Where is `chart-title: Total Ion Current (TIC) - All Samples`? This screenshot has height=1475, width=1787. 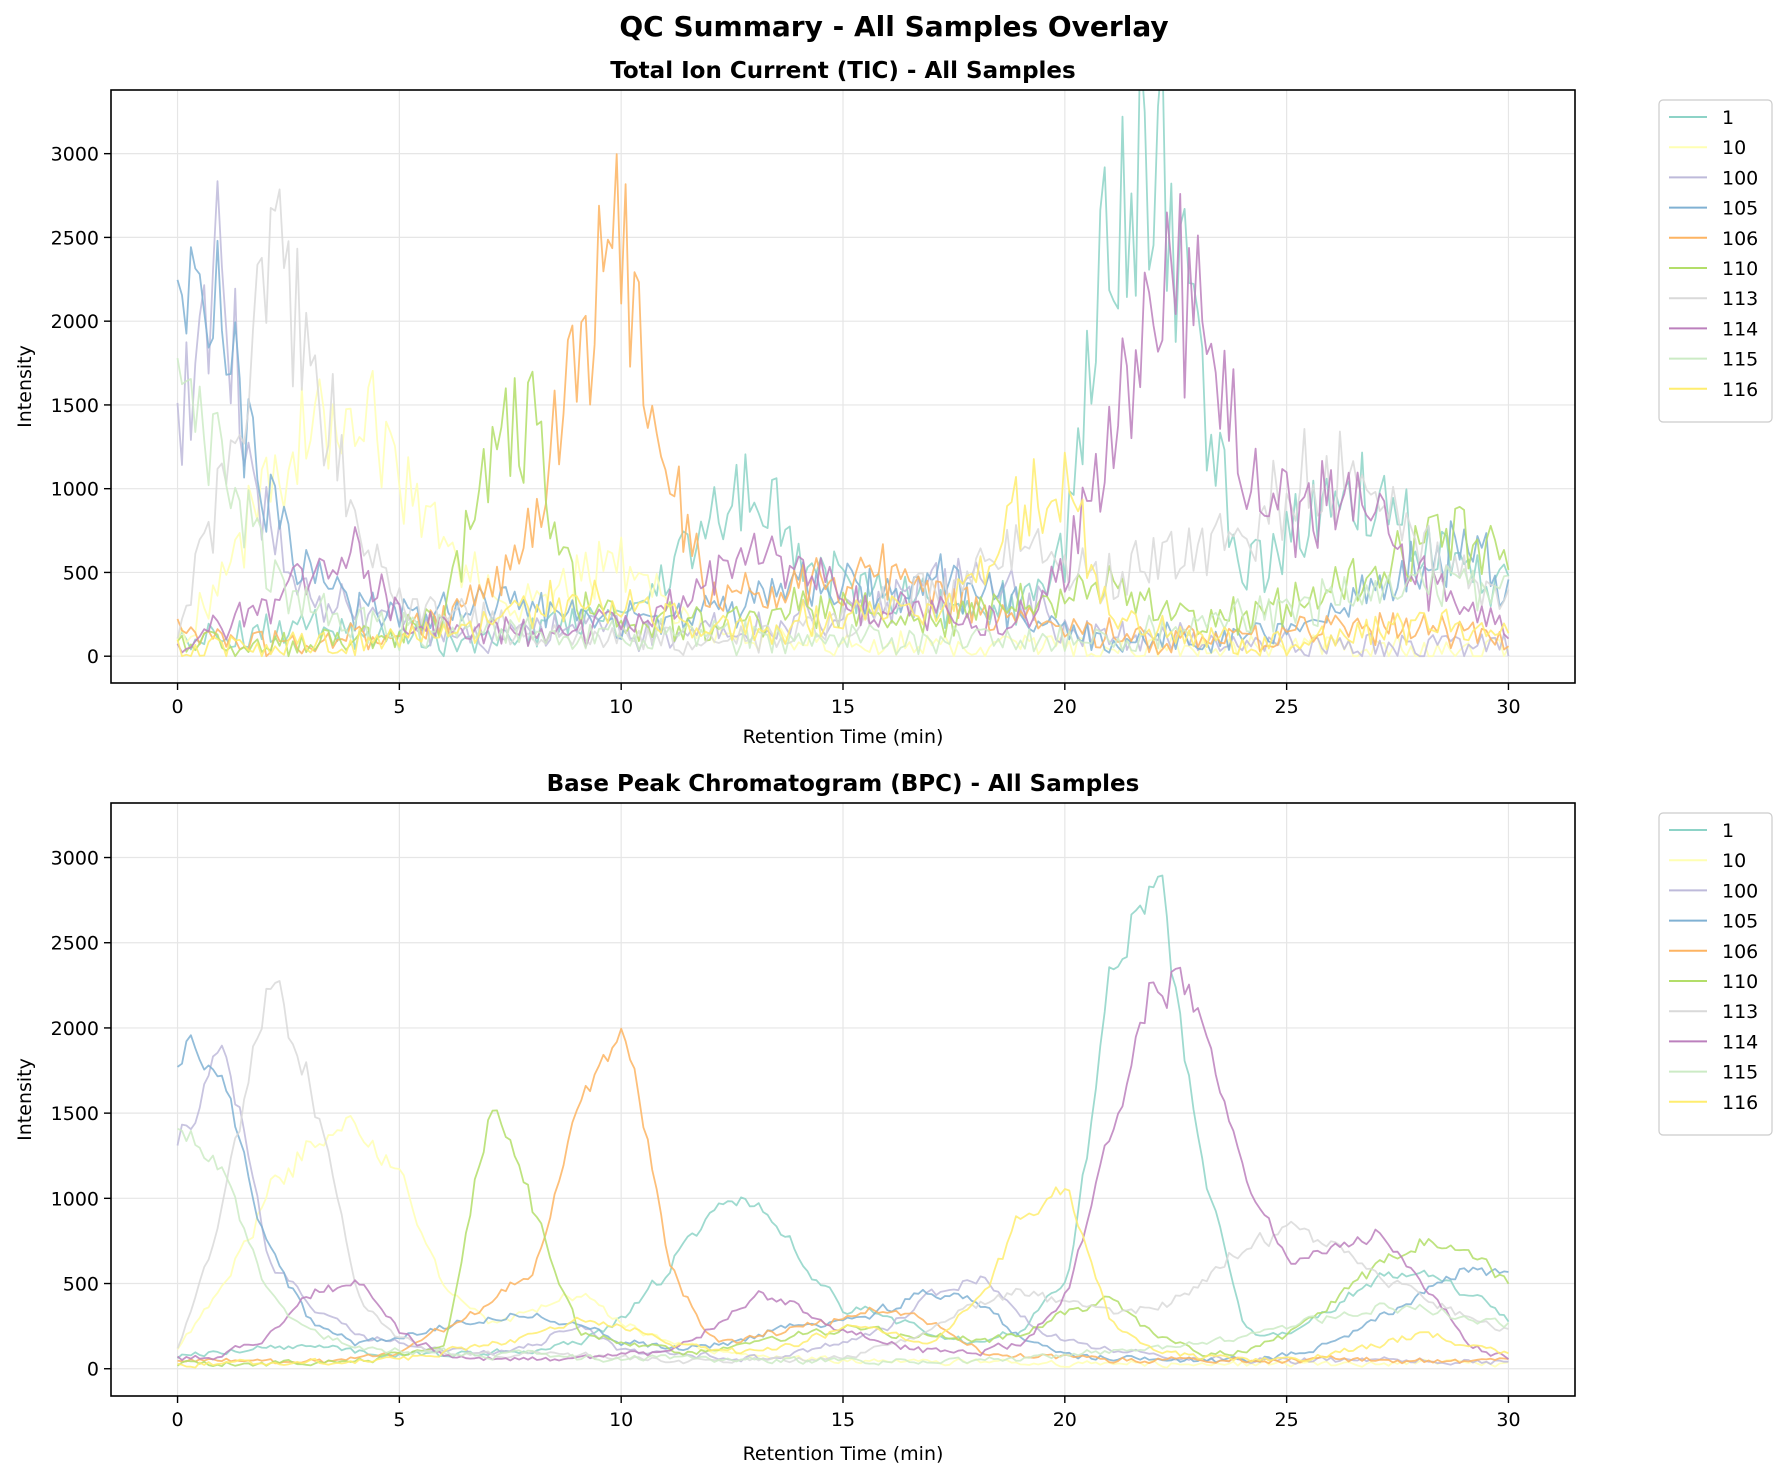 chart-title: Total Ion Current (TIC) - All Samples is located at coordinates (842, 71).